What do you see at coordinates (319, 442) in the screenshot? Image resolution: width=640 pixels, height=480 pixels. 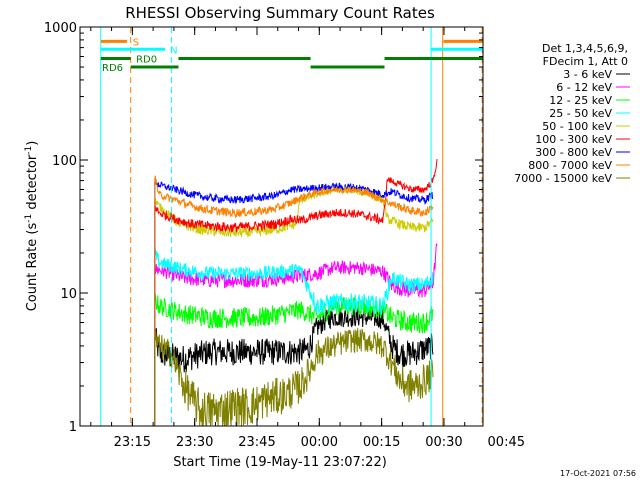 I see `x-tick-label: 00:00` at bounding box center [319, 442].